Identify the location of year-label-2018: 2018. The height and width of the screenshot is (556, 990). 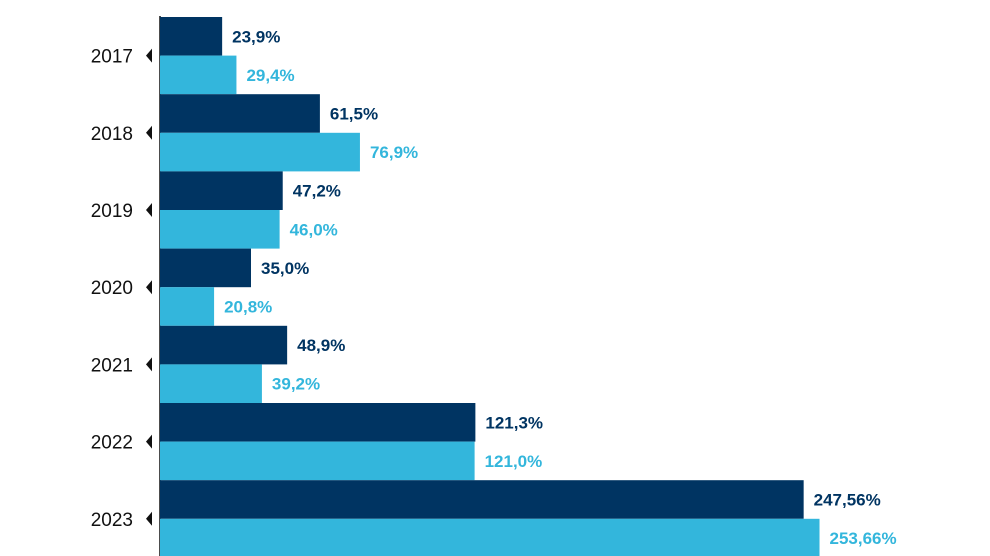
(112, 134).